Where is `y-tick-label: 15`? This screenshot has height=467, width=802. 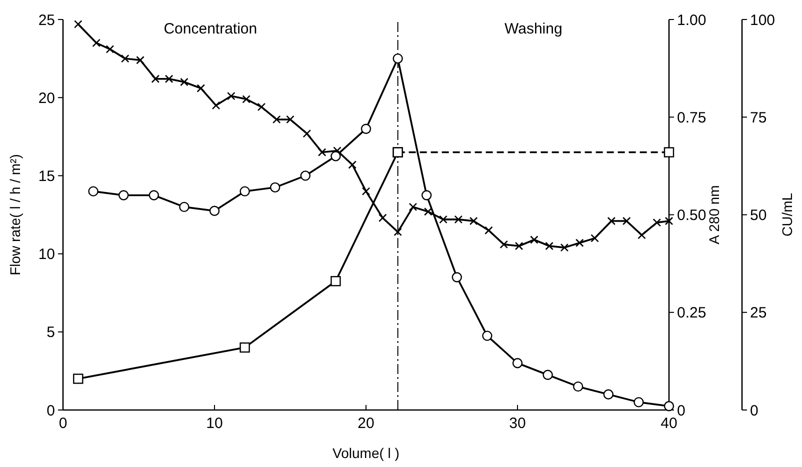 y-tick-label: 15 is located at coordinates (46, 176).